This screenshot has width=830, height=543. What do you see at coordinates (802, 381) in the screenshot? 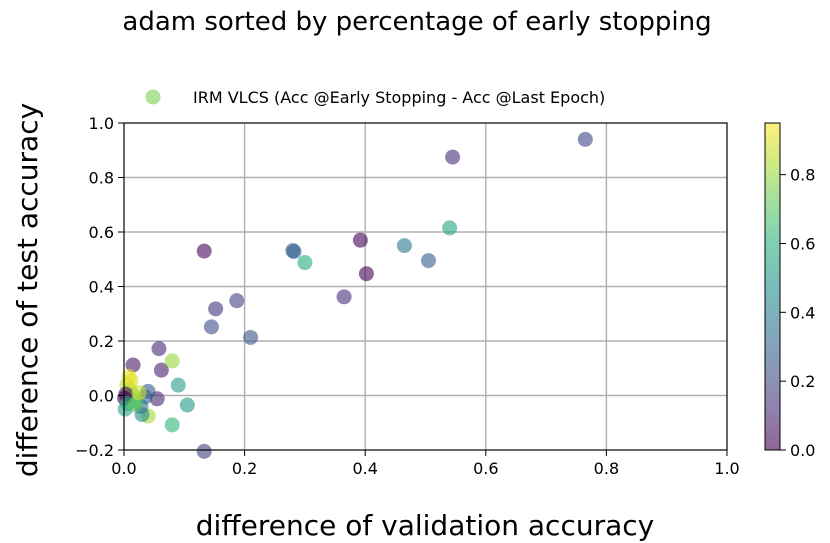
I see `colorbar-tick-label: 0.2` at bounding box center [802, 381].